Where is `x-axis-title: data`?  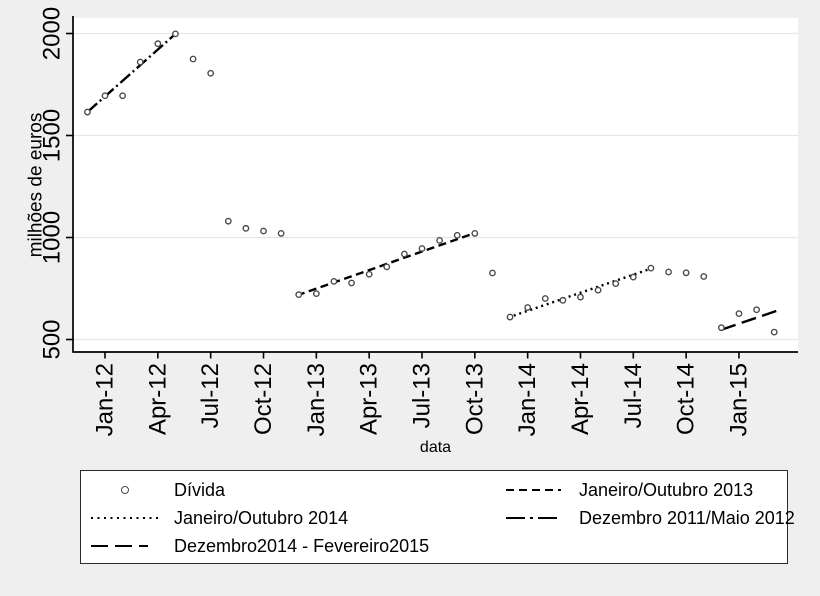 x-axis-title: data is located at coordinates (435, 447).